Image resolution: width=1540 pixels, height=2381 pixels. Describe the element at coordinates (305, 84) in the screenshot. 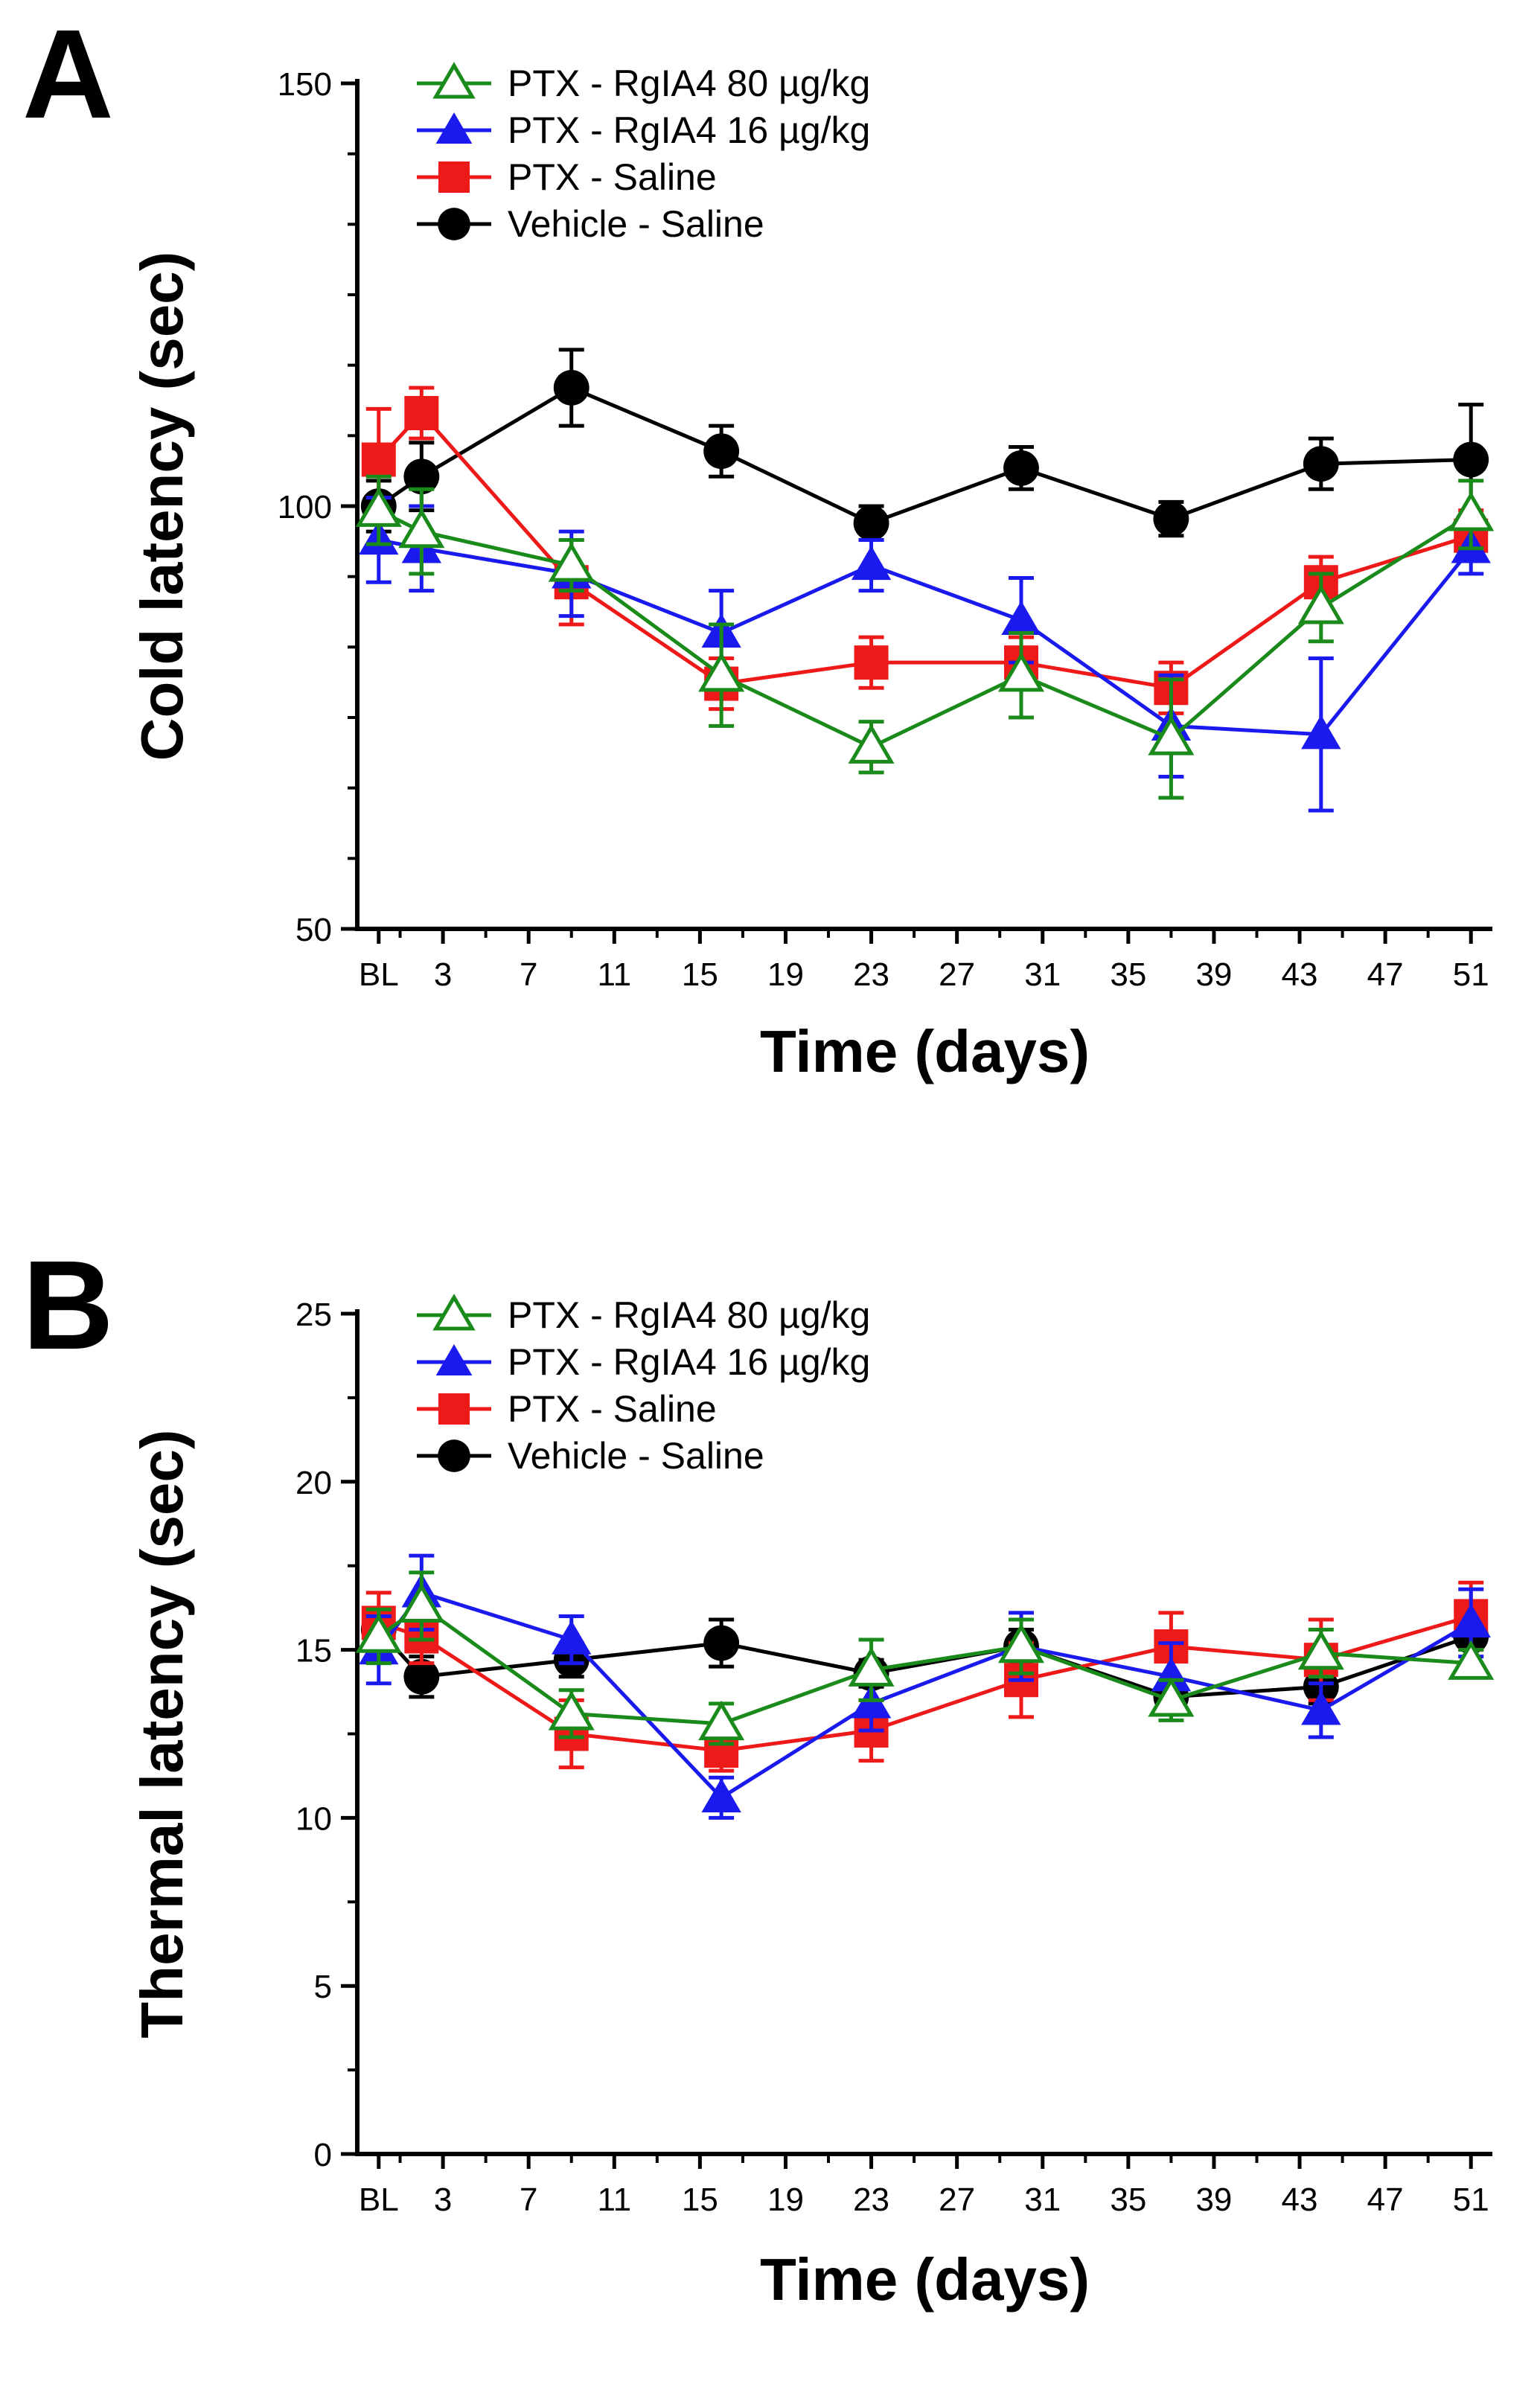

I see `y-tick-label: 150` at that location.